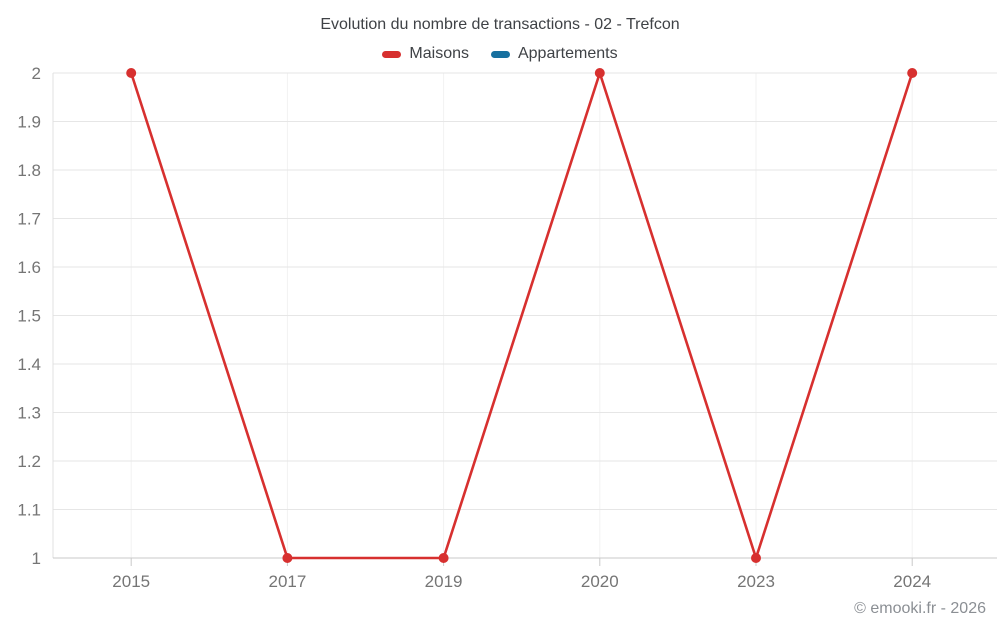  Describe the element at coordinates (439, 53) in the screenshot. I see `legend-label-maisons: Maisons` at that location.